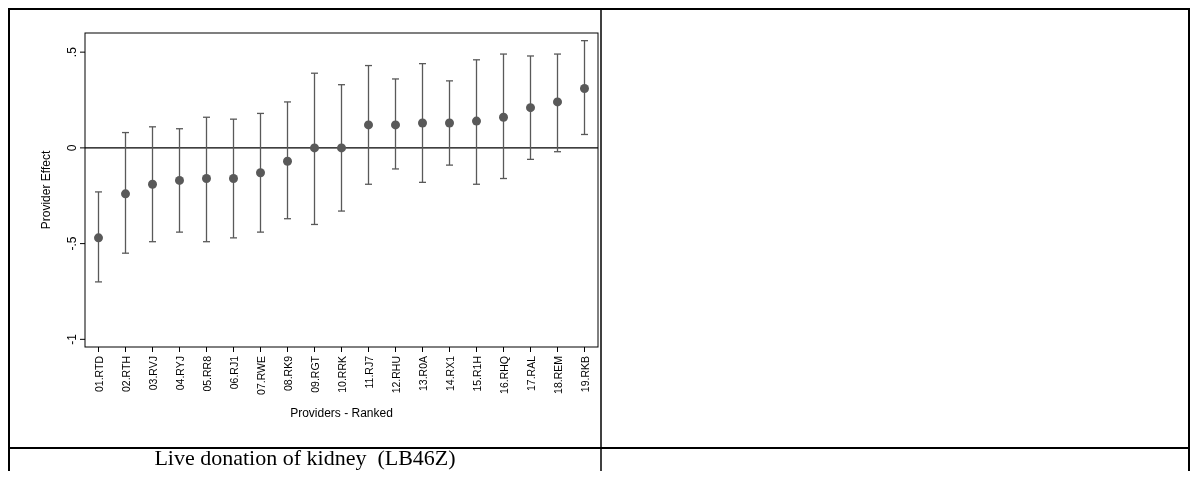  What do you see at coordinates (305, 457) in the screenshot?
I see `text: Live donation of kidney (LB46Z)` at bounding box center [305, 457].